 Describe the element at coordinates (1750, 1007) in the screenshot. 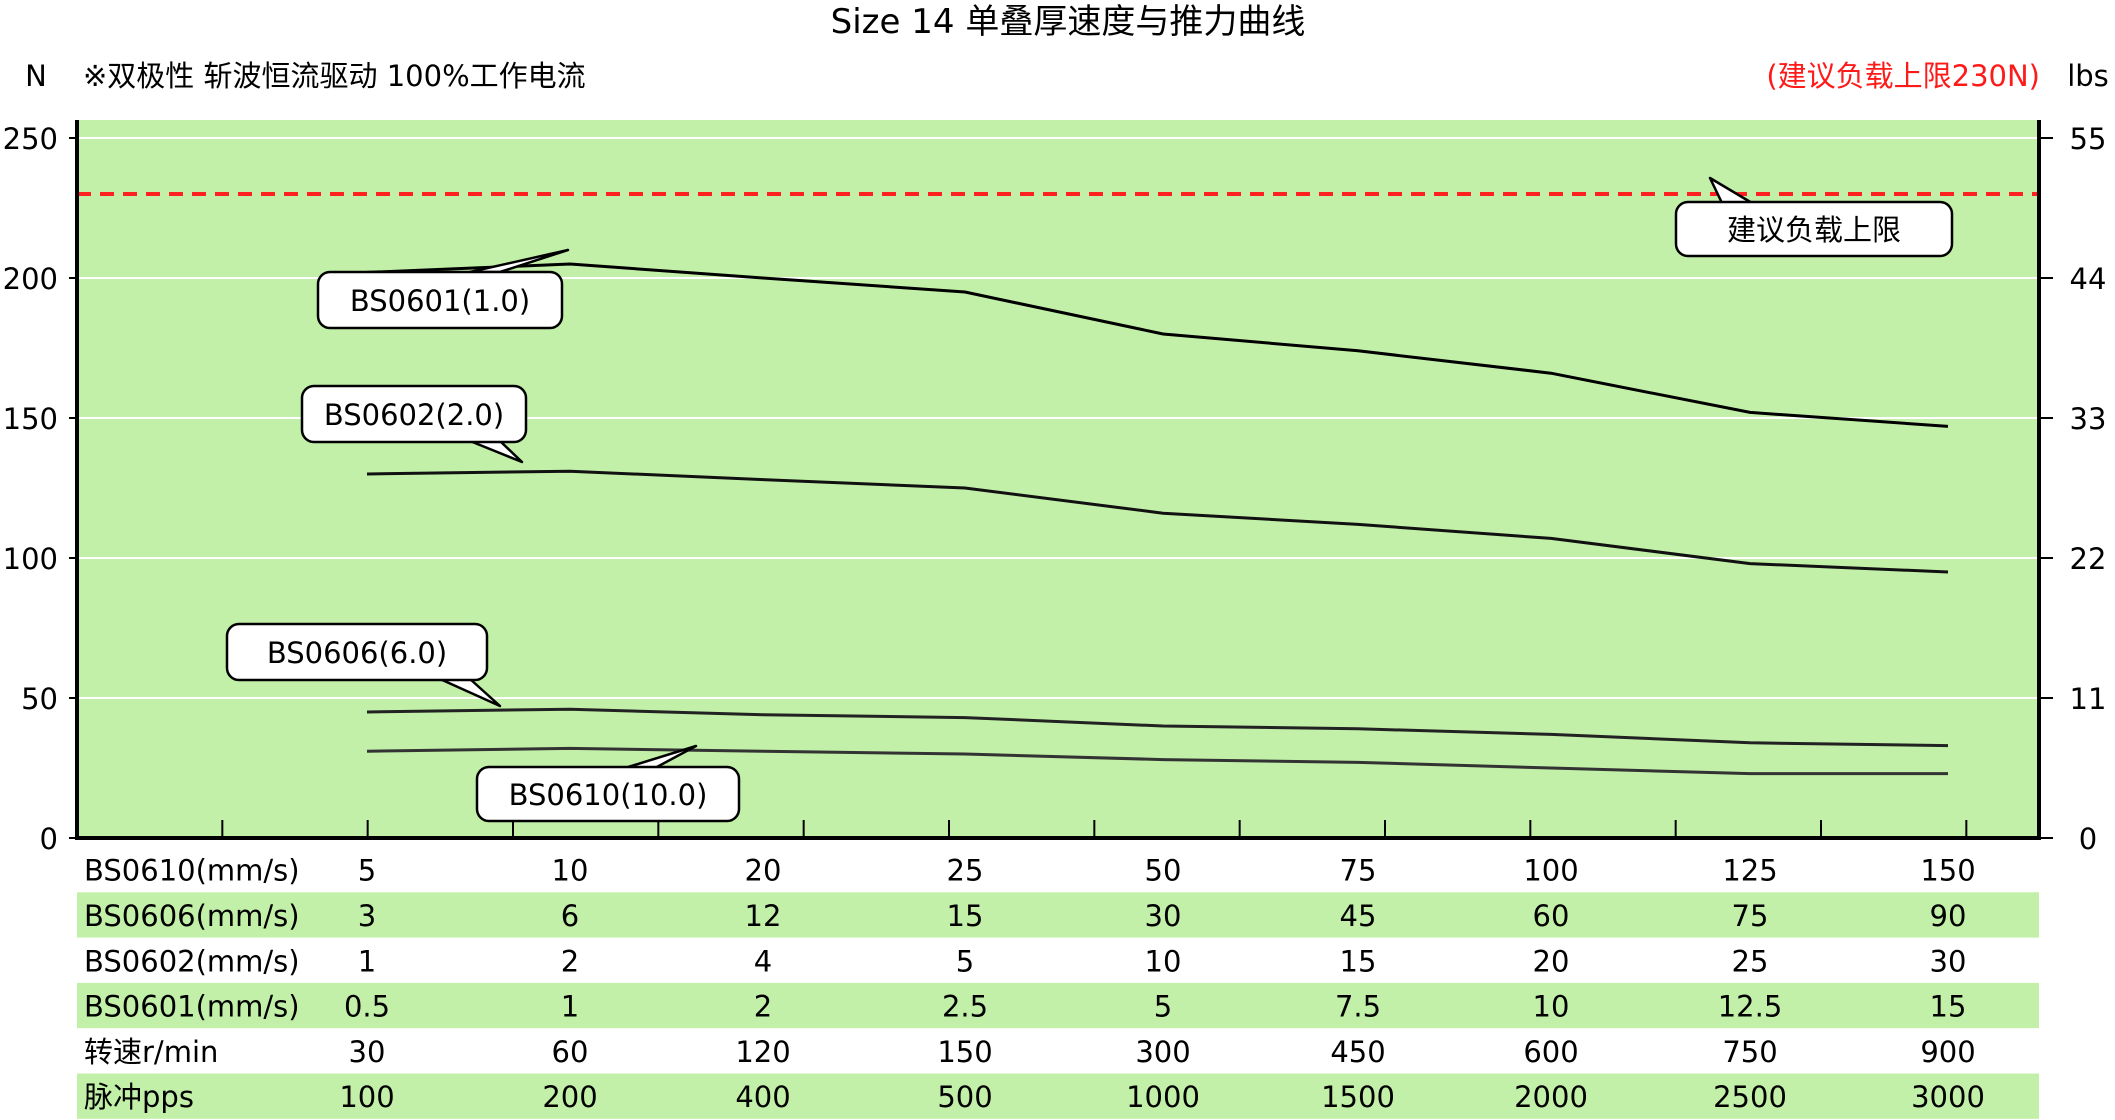

I see `table-cell: 12.5` at that location.